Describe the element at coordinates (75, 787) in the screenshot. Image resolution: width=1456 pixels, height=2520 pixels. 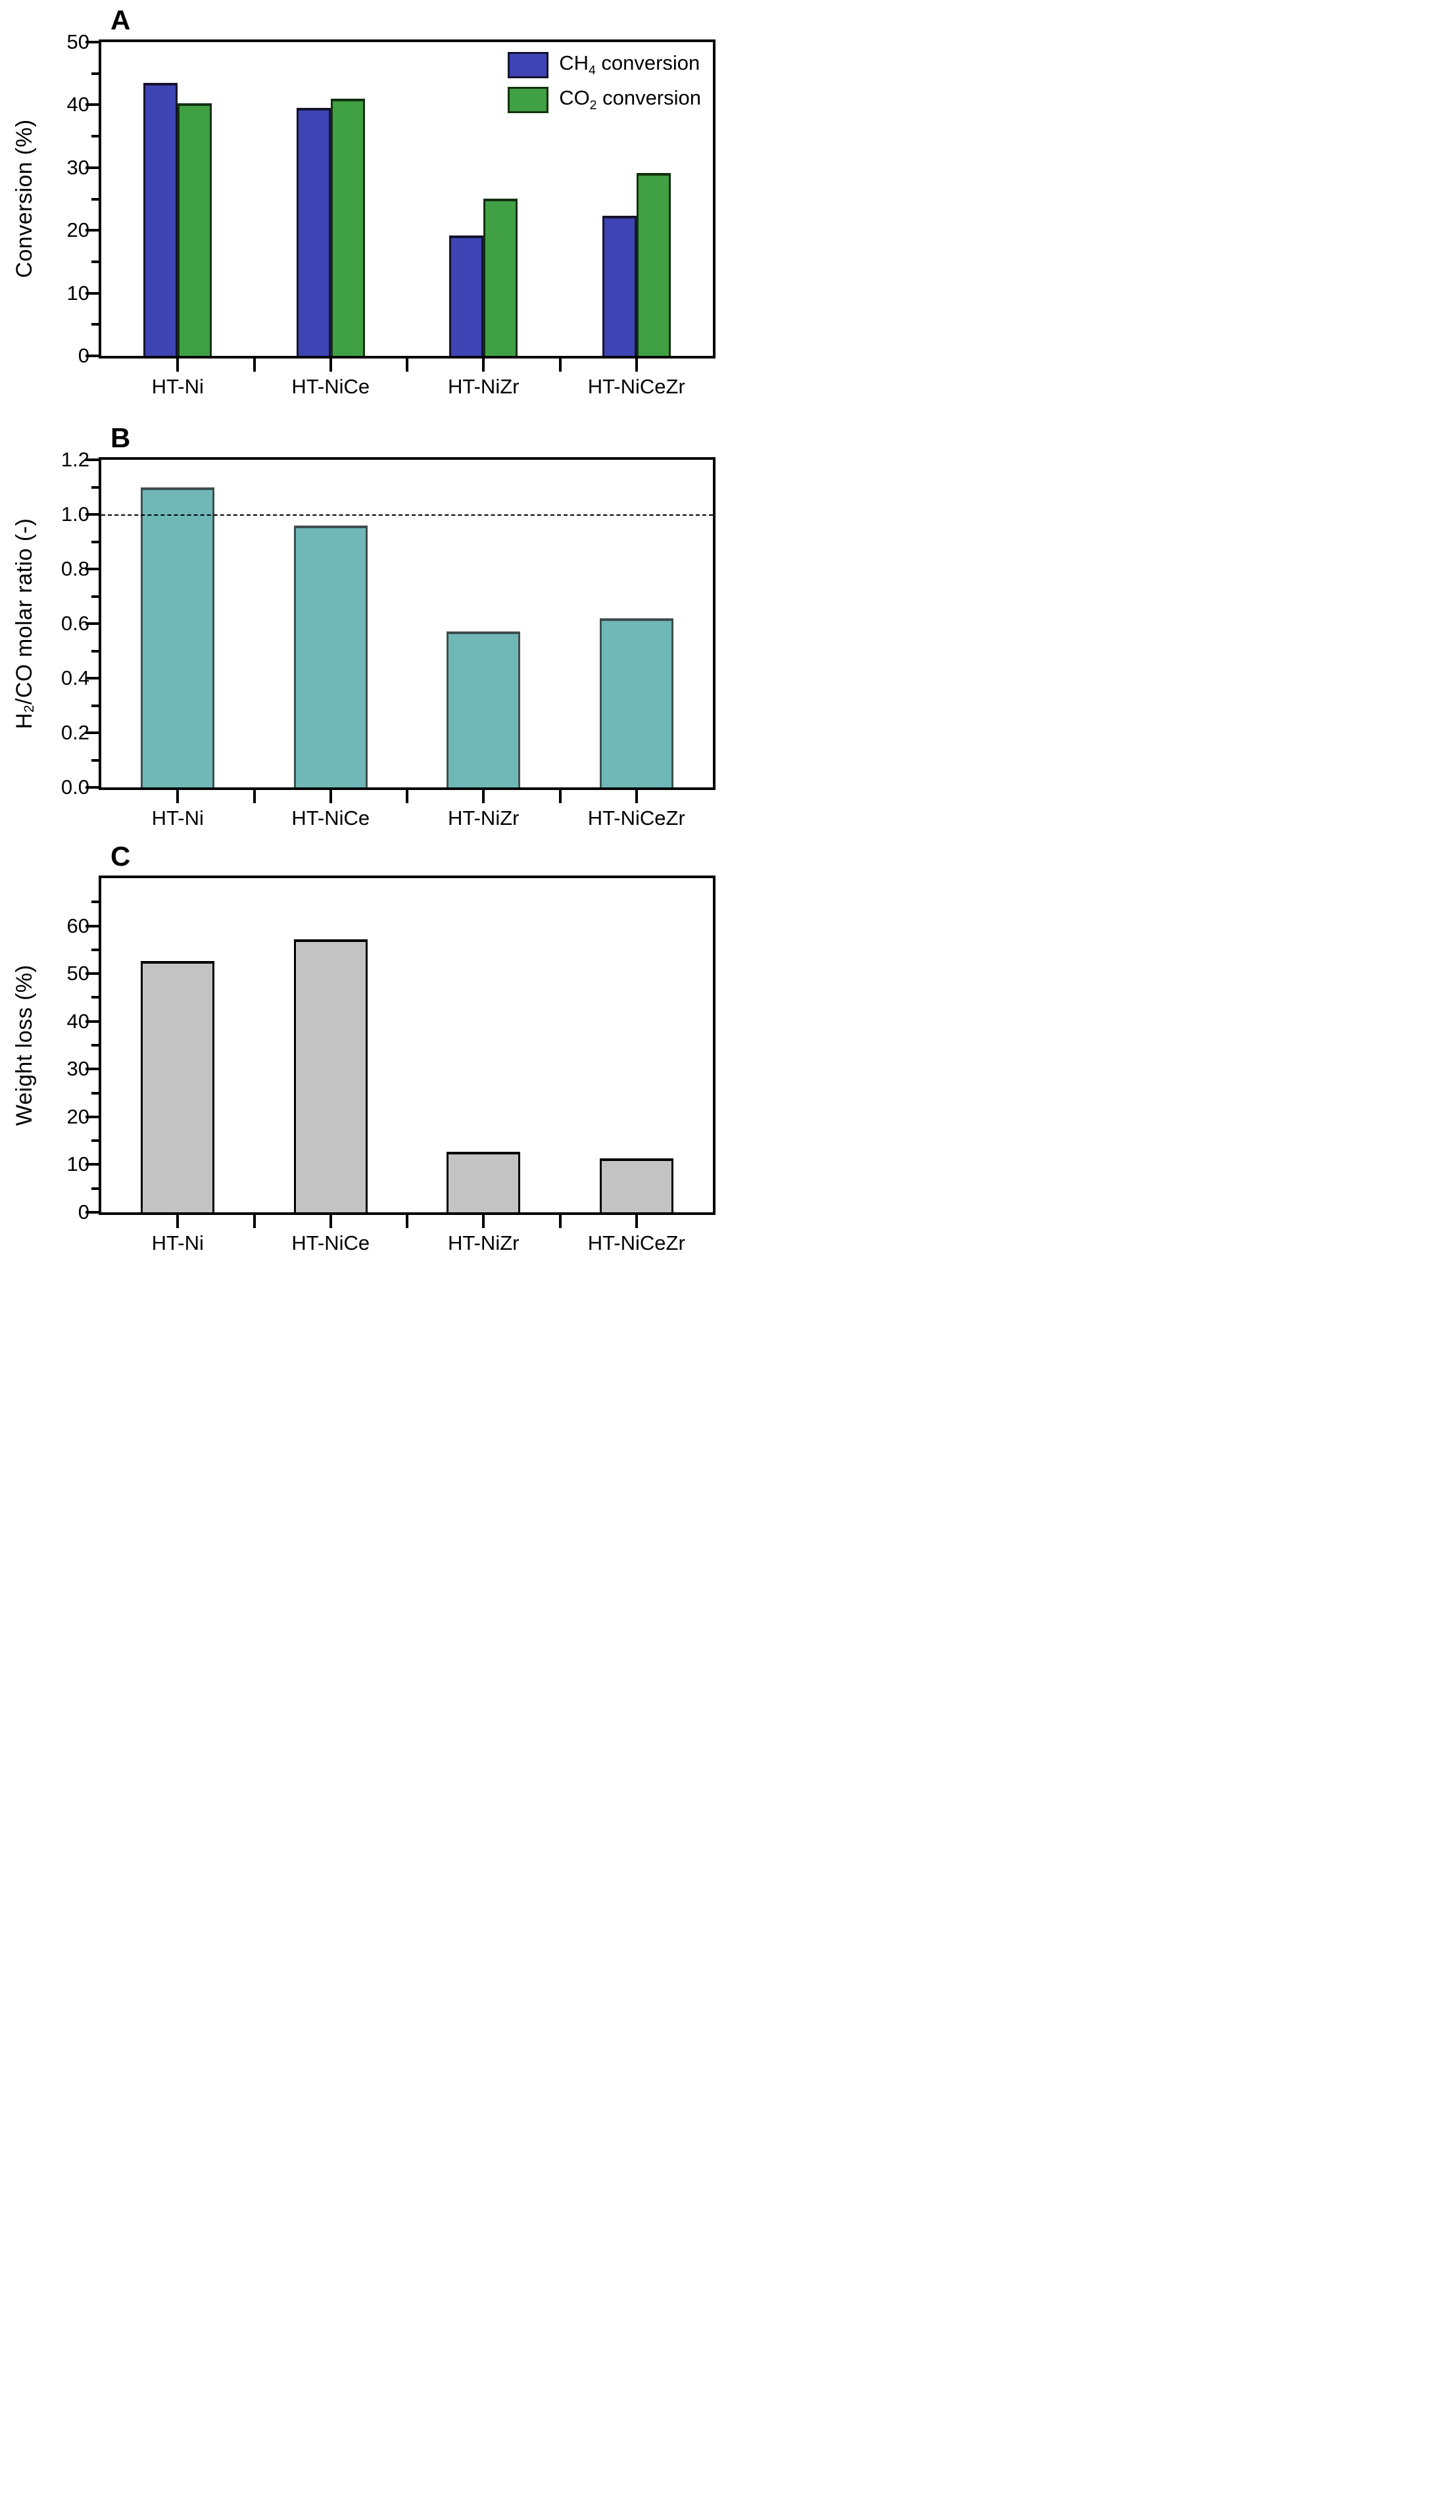
I see `y-axis-tick-label: 0.0` at that location.